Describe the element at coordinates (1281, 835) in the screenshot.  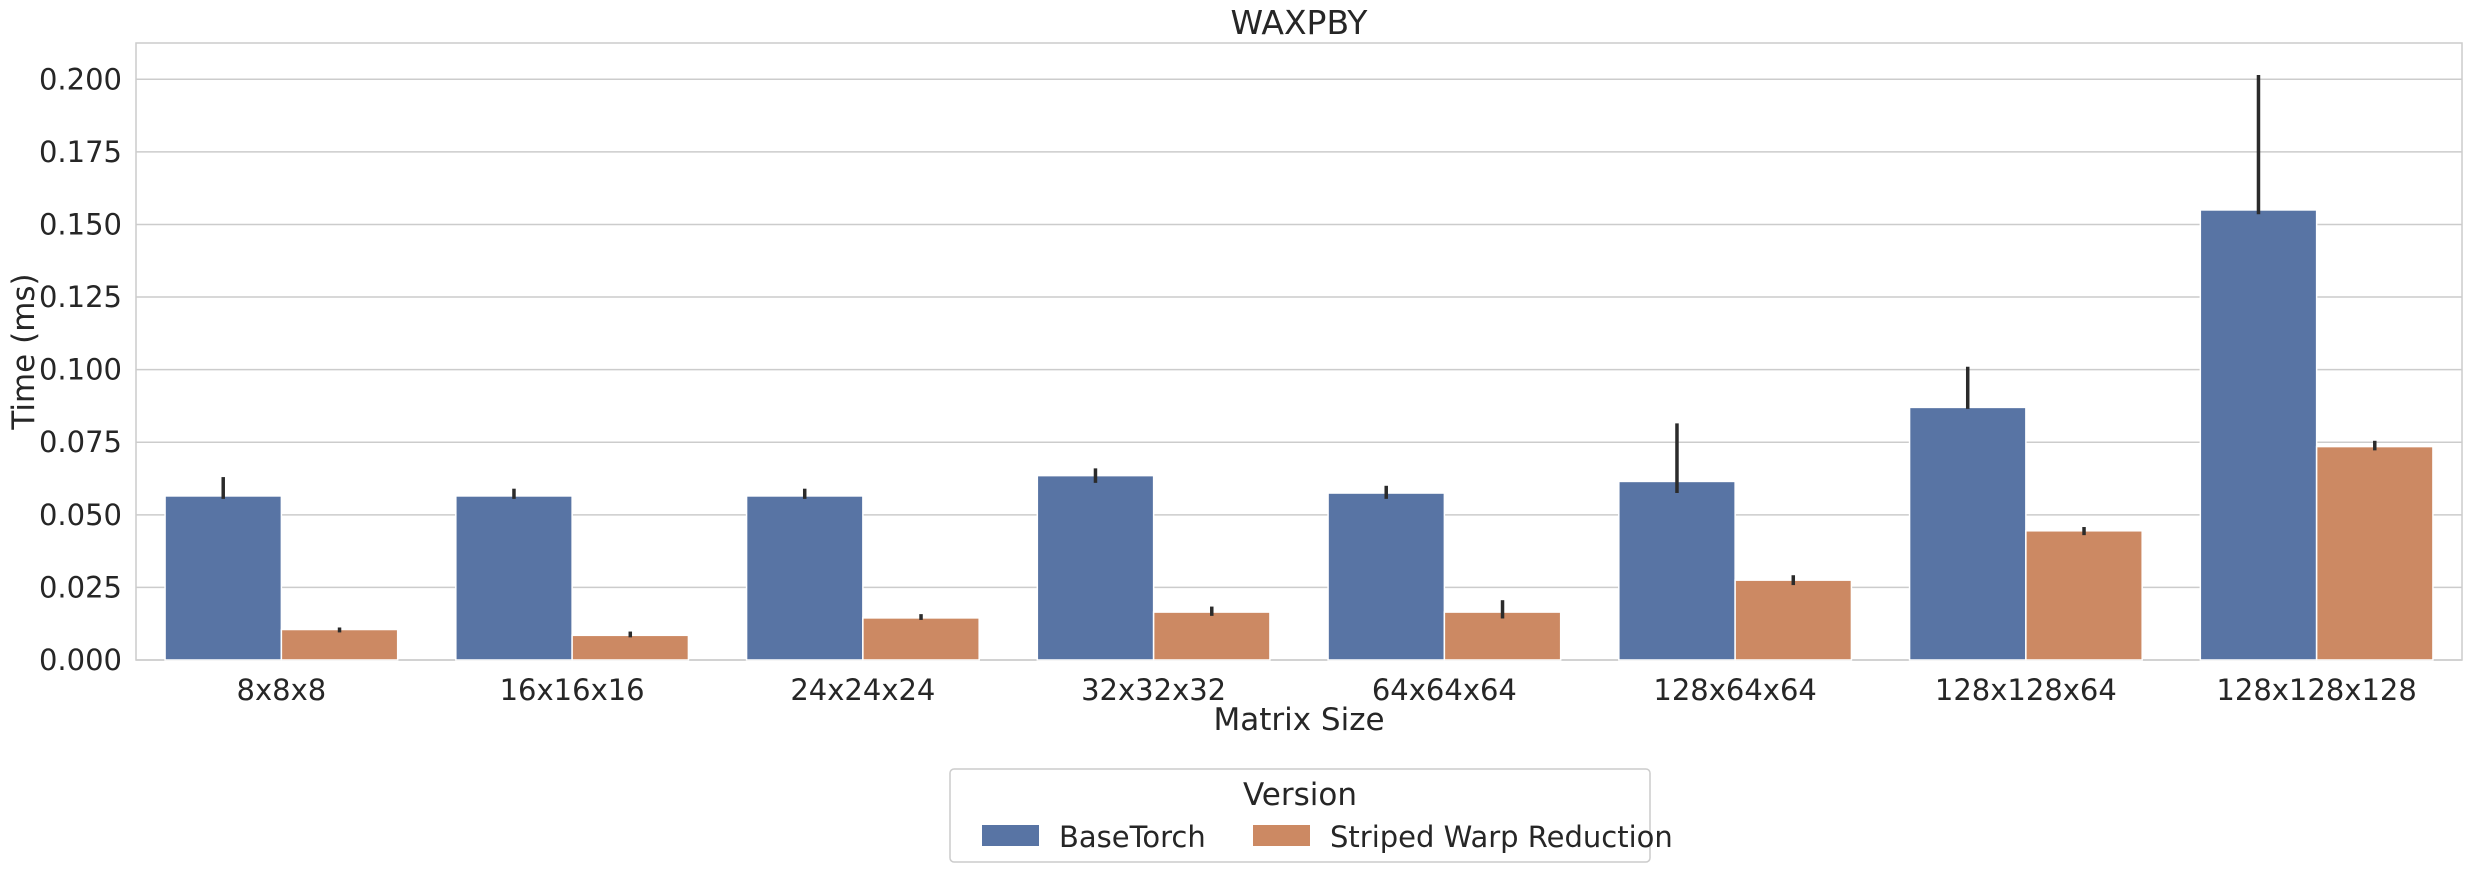
I see `legend-swatch-striped-warp-reduction` at that location.